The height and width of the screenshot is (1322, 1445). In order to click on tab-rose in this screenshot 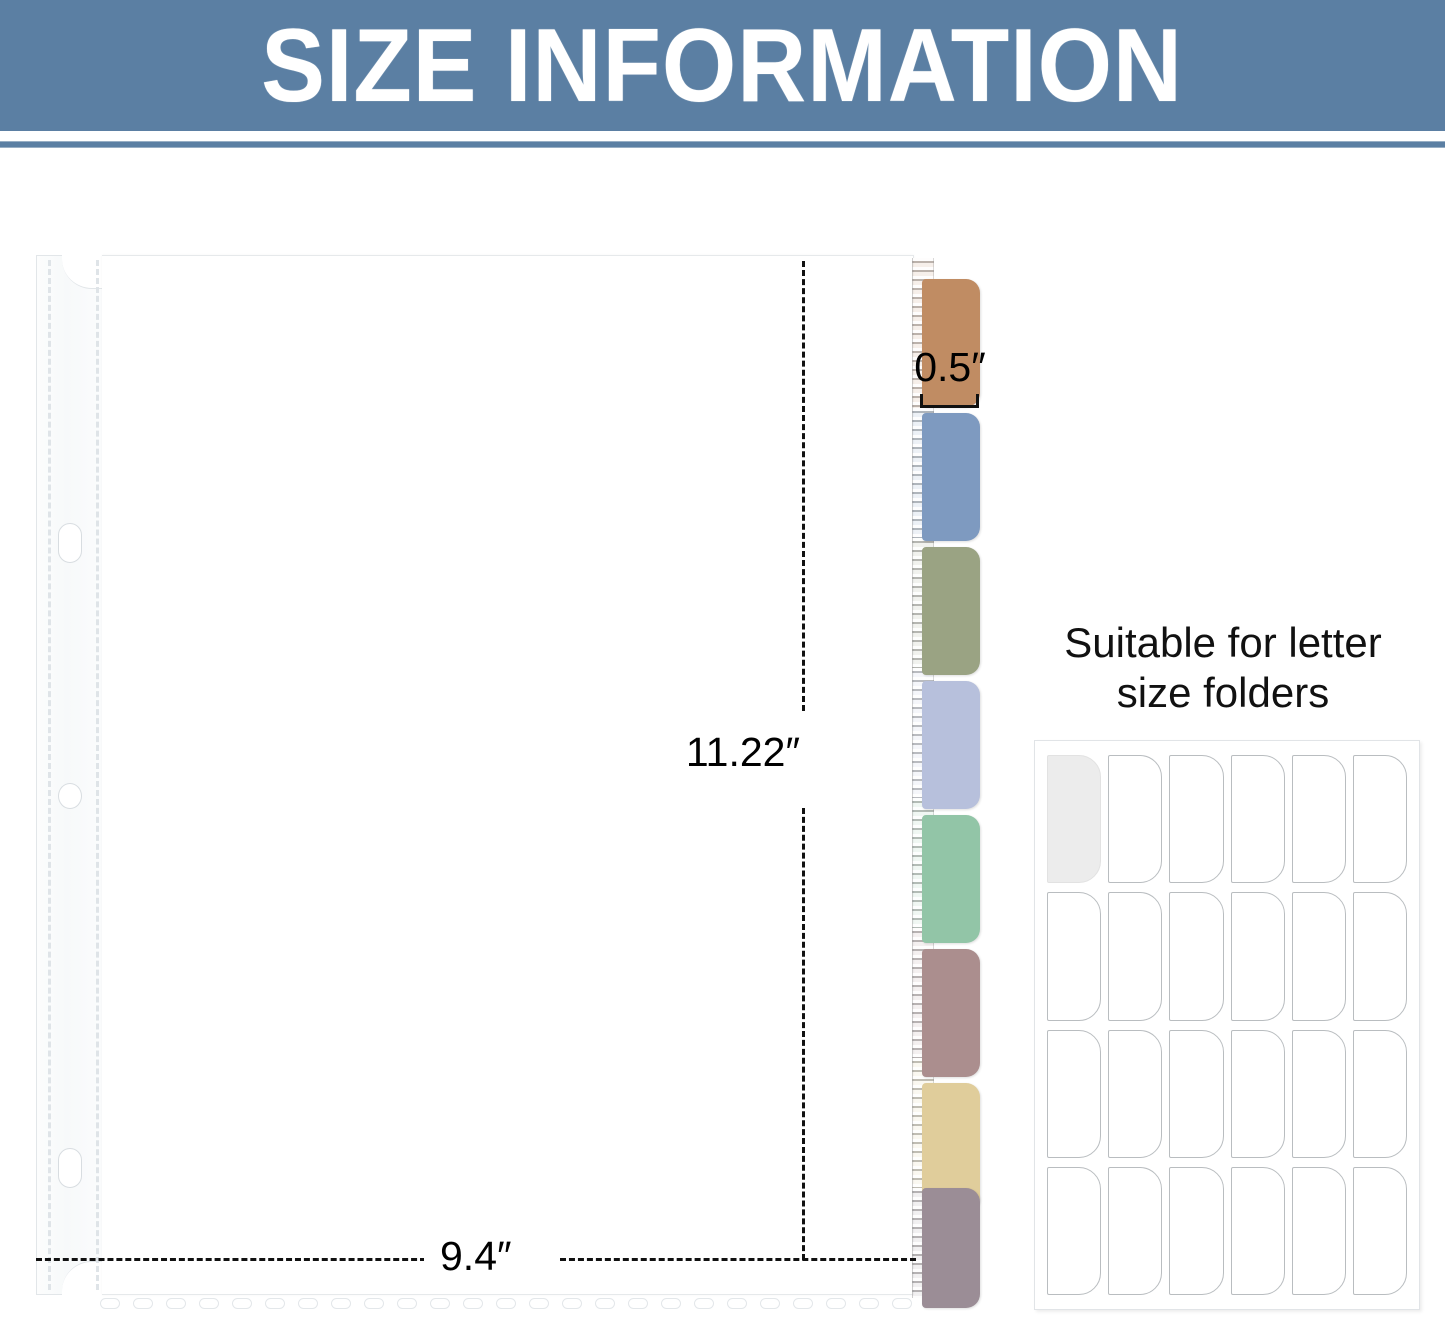, I will do `click(951, 1013)`.